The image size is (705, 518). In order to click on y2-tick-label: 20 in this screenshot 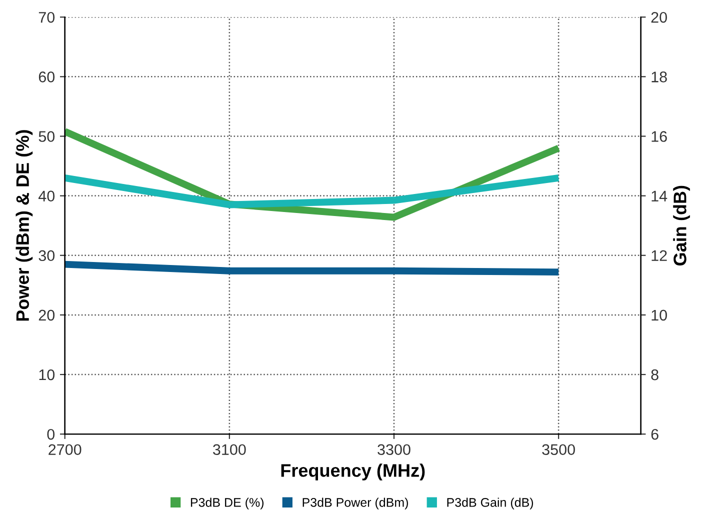, I will do `click(659, 17)`.